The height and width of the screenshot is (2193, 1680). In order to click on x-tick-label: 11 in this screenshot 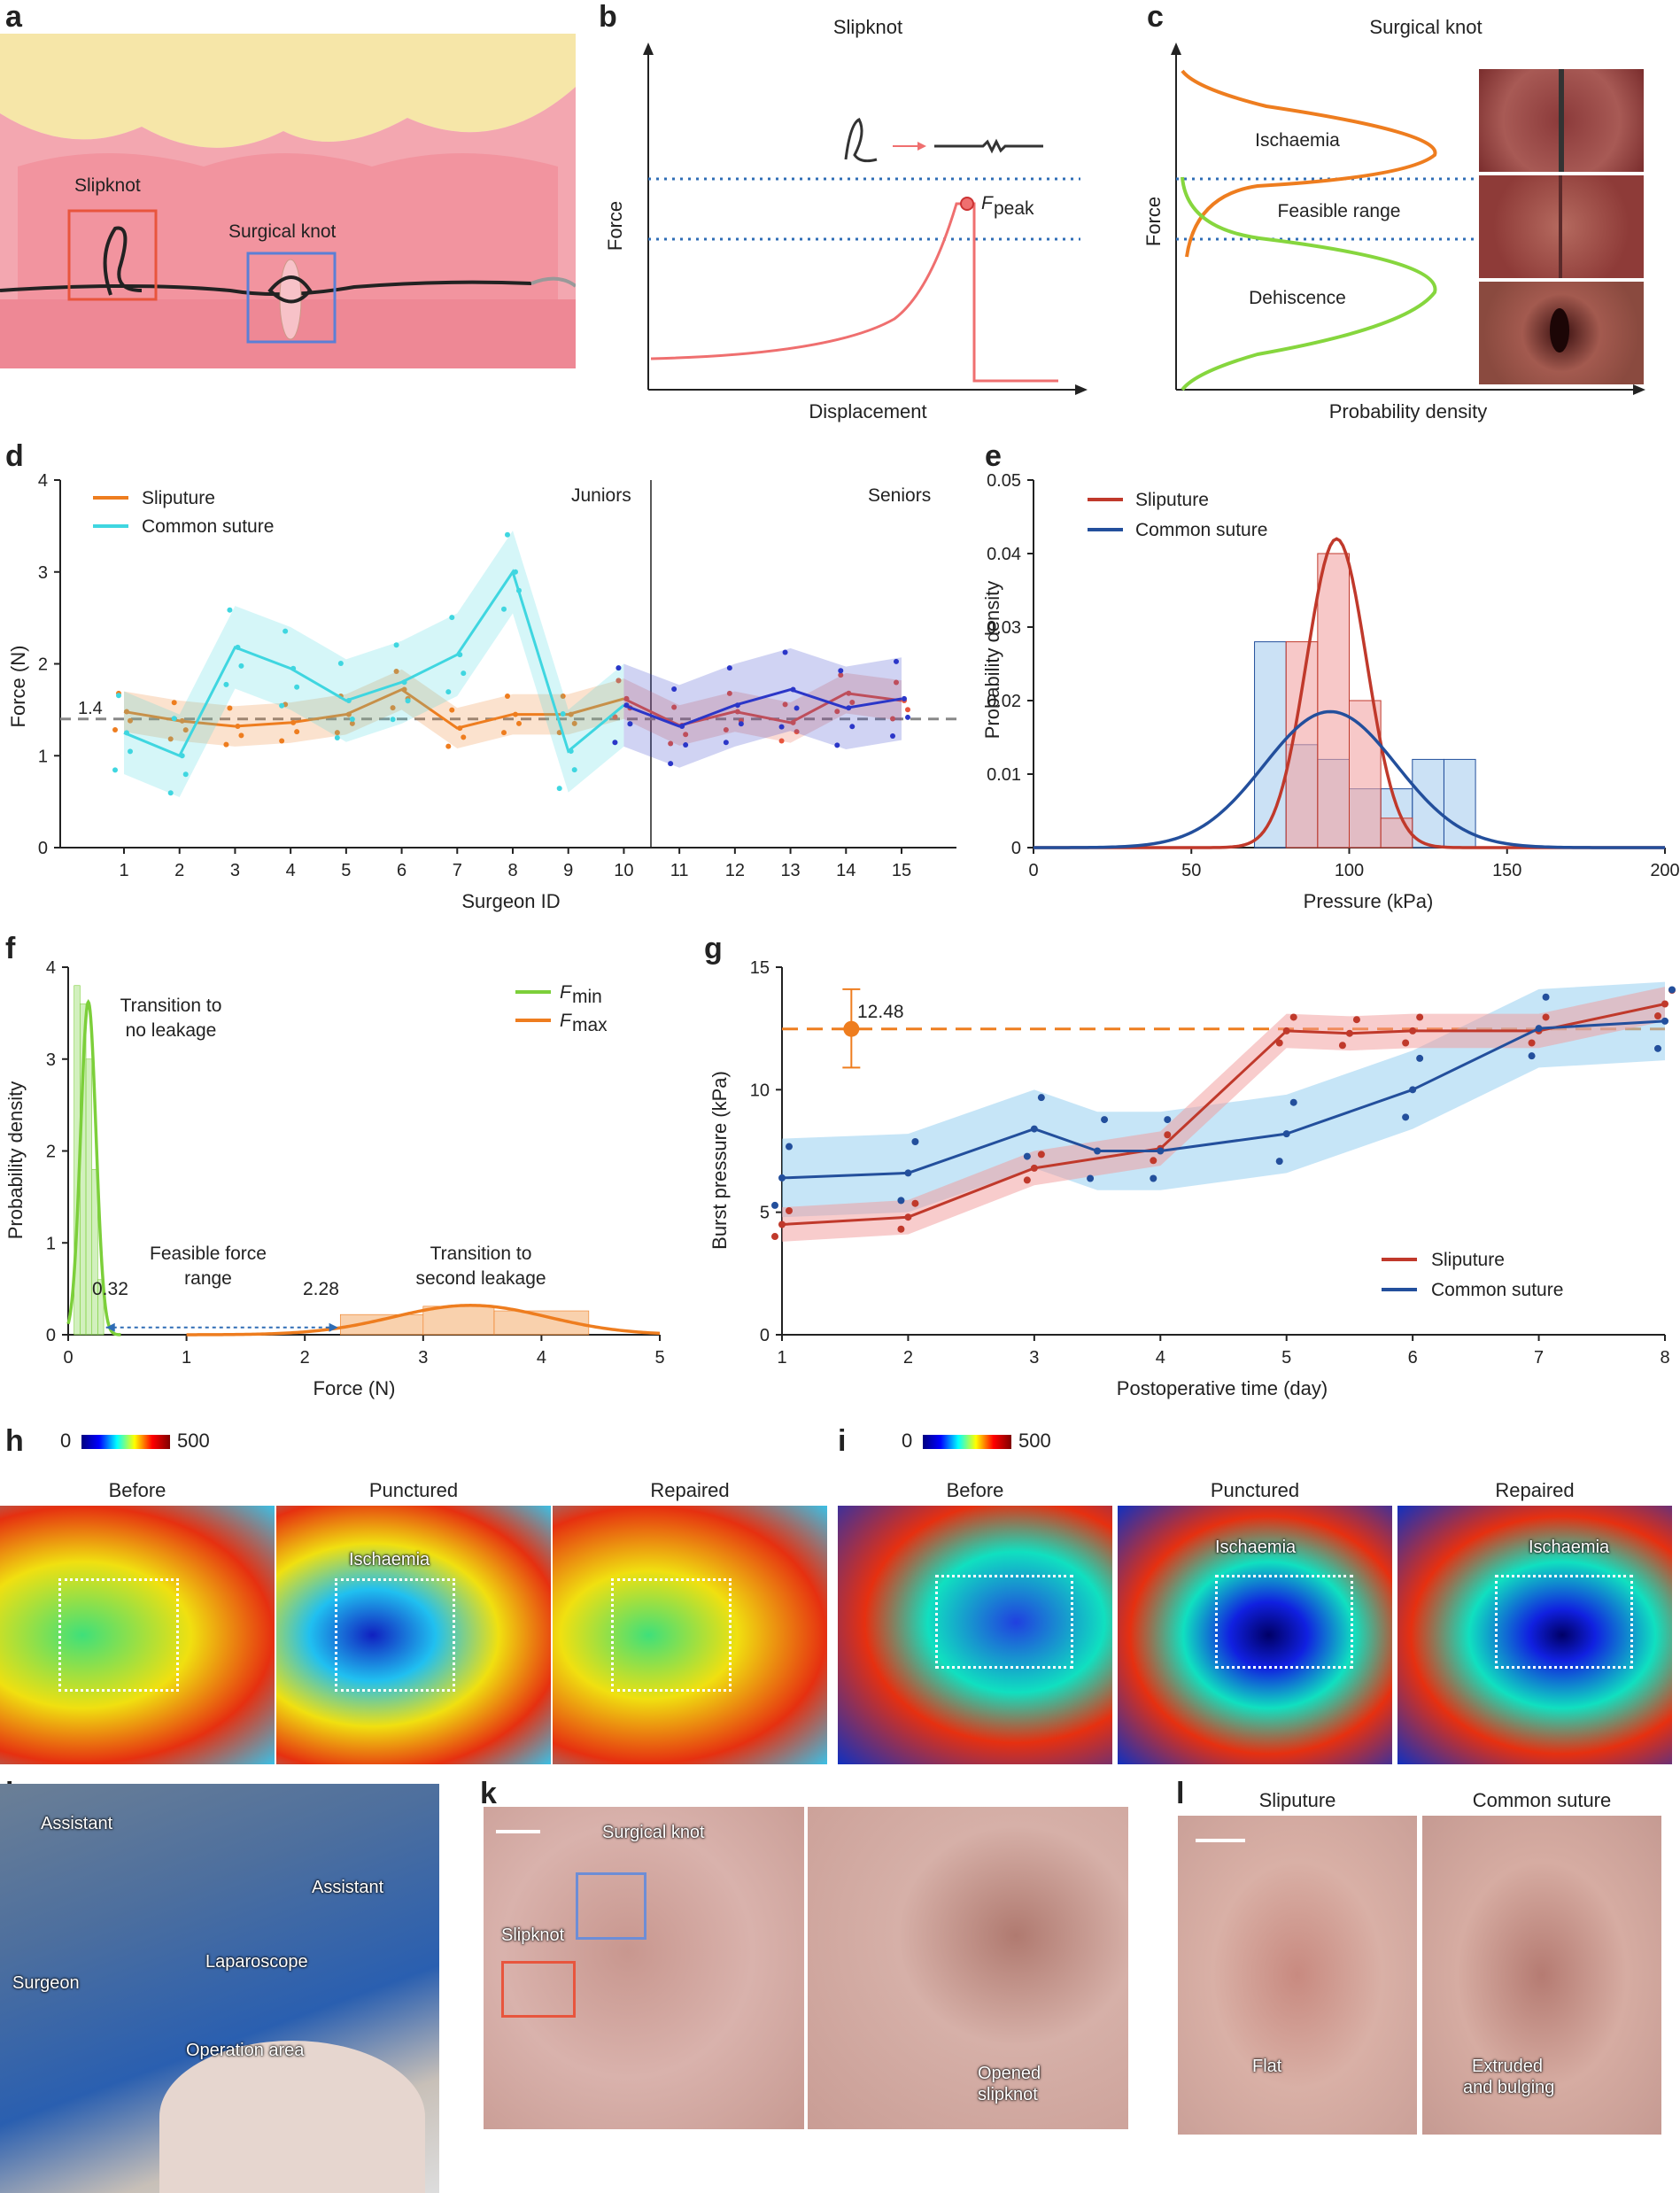, I will do `click(679, 870)`.